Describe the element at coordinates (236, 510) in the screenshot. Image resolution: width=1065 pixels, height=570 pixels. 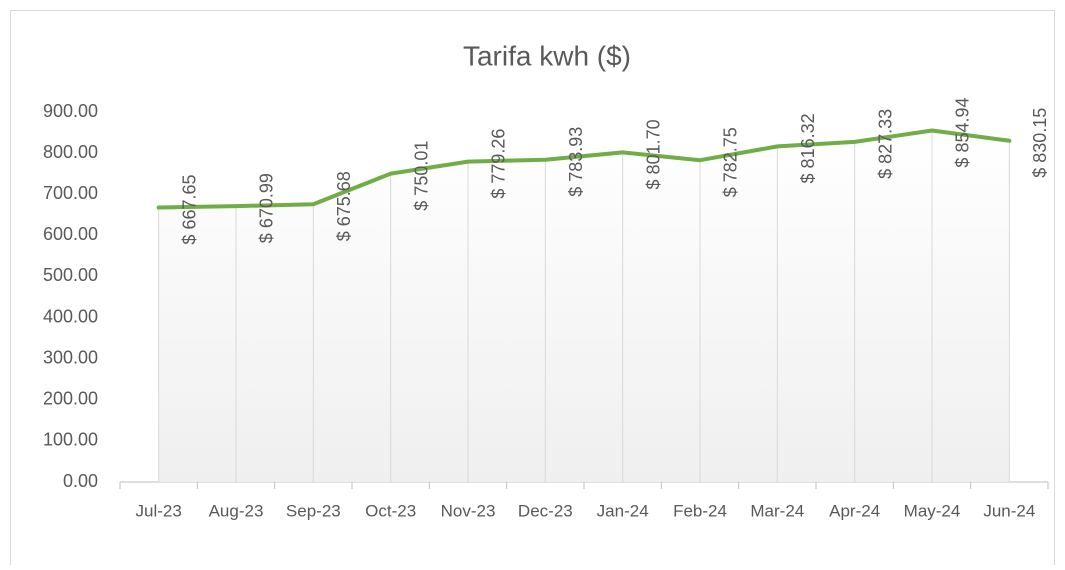
I see `x-tick-label: Aug-23` at that location.